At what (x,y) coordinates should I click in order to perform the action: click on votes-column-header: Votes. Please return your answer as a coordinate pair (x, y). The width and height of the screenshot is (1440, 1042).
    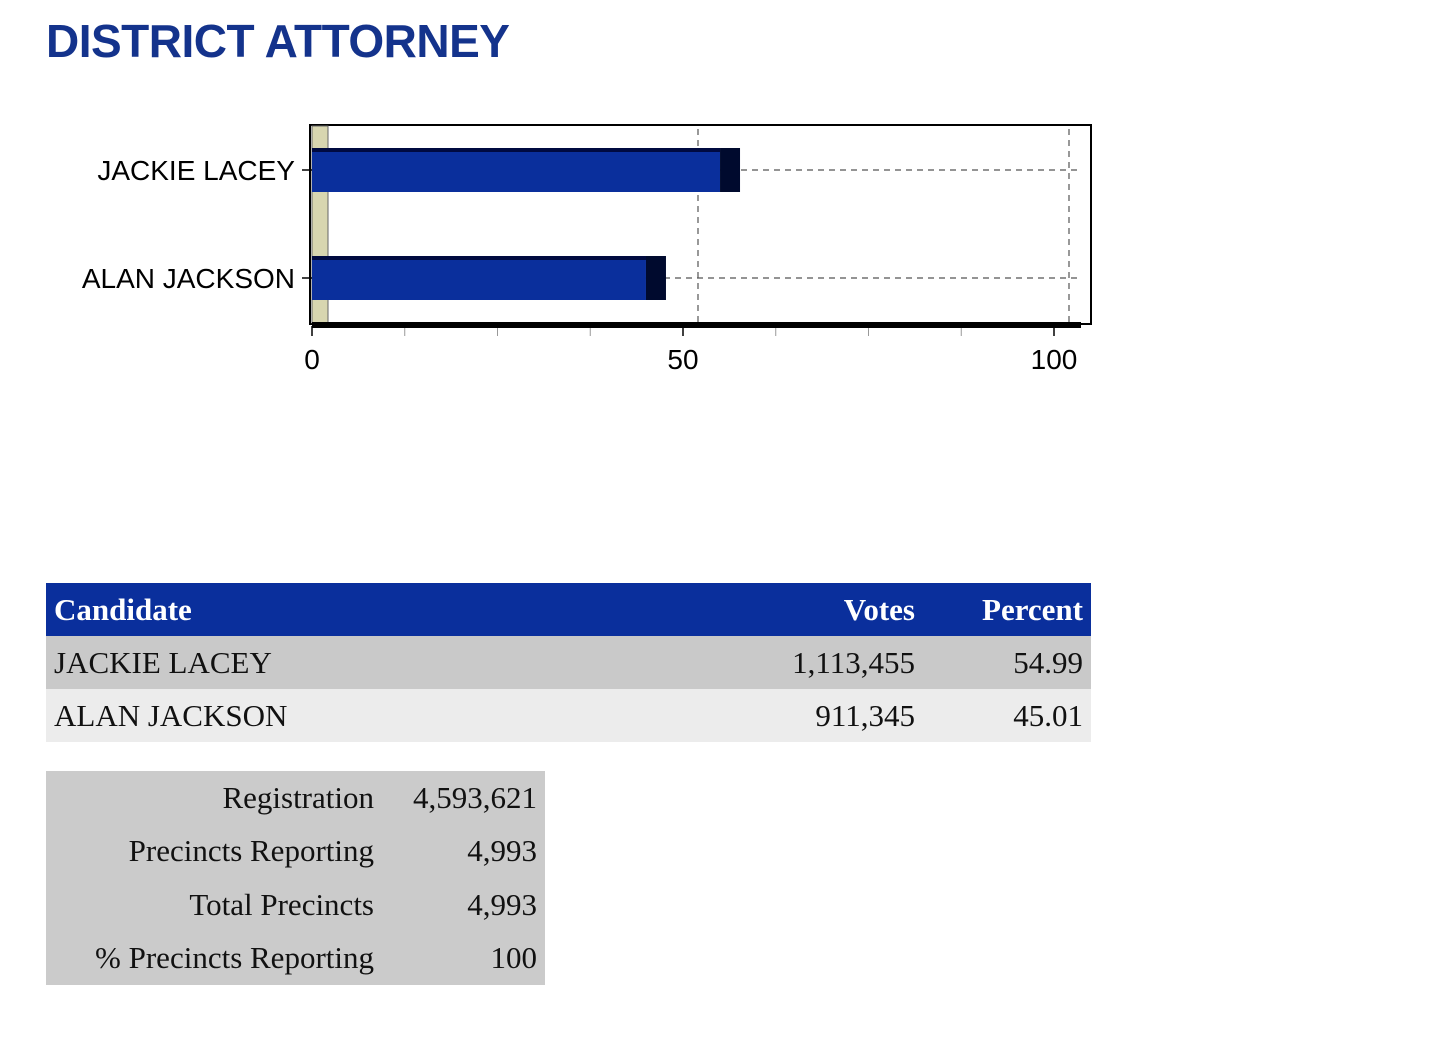
    Looking at the image, I should click on (812, 609).